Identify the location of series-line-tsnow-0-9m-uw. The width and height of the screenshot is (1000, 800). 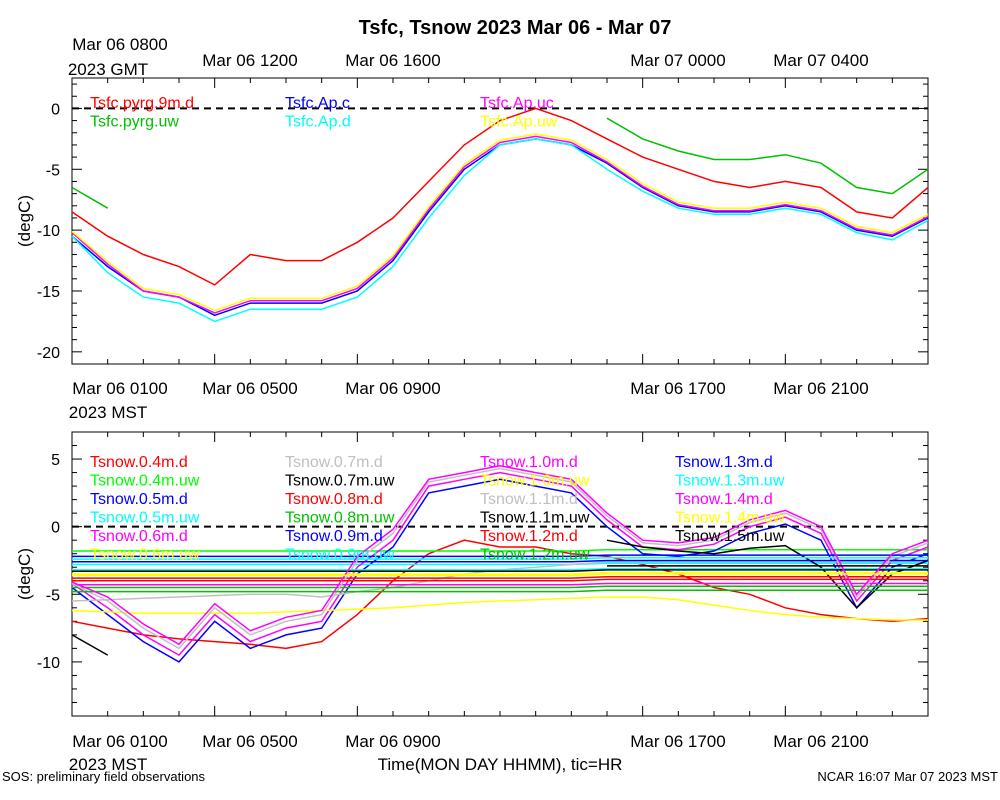
(500, 569).